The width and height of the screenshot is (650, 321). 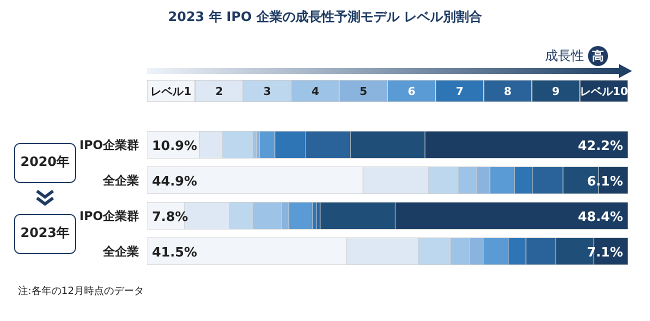 I want to click on data-label: 41.5%, so click(x=175, y=252).